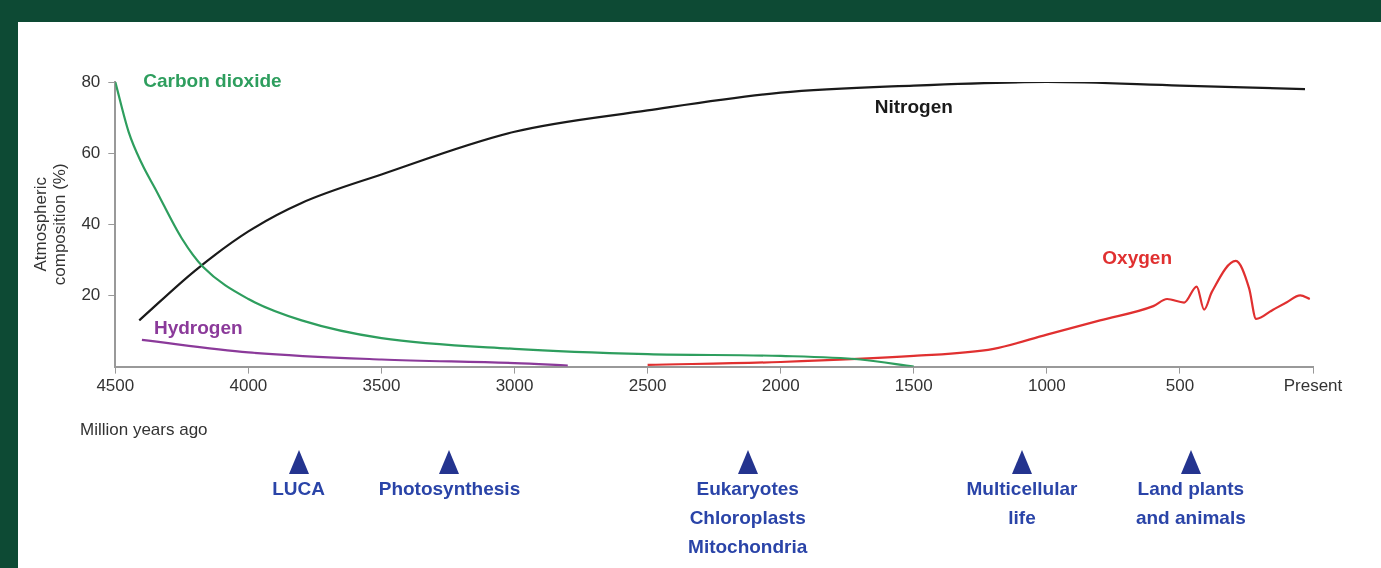  Describe the element at coordinates (1180, 386) in the screenshot. I see `x-tick-label: 500` at that location.